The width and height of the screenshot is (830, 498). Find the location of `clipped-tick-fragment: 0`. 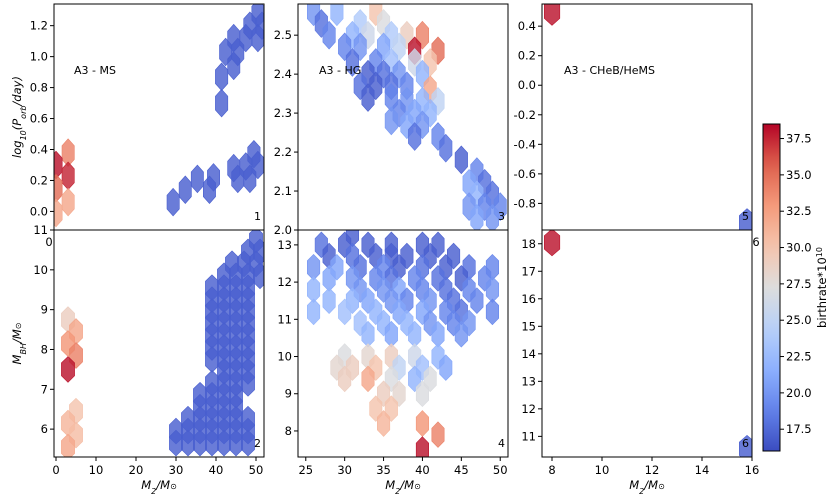

clipped-tick-fragment: 0 is located at coordinates (48, 242).